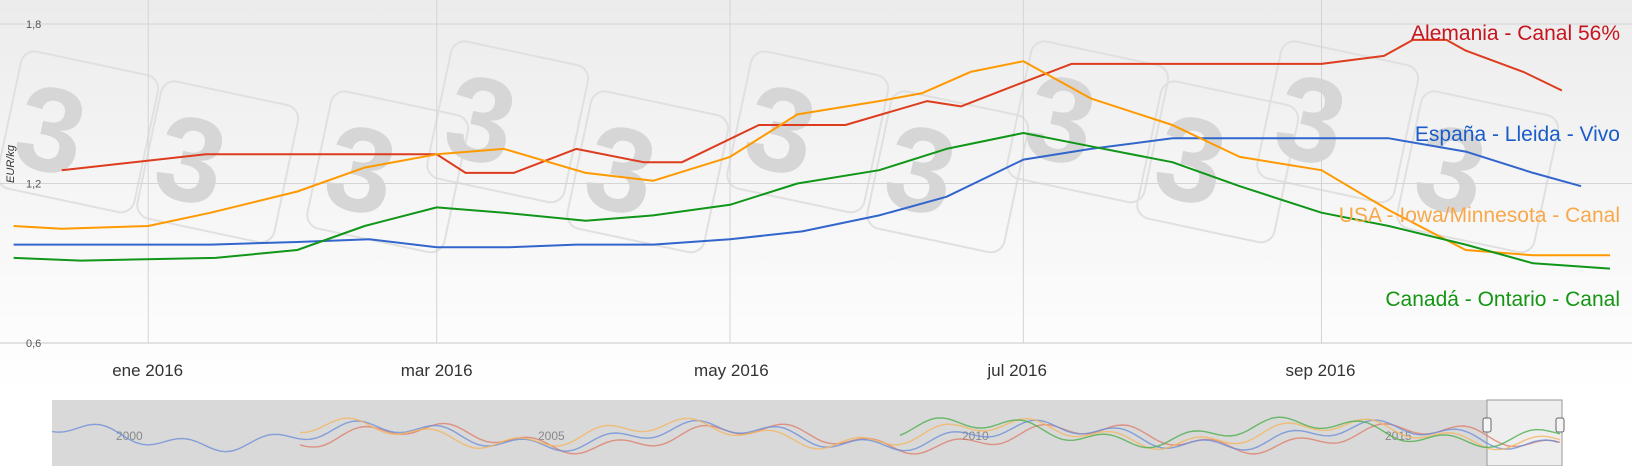  I want to click on x-tick-label: mar 2016, so click(437, 370).